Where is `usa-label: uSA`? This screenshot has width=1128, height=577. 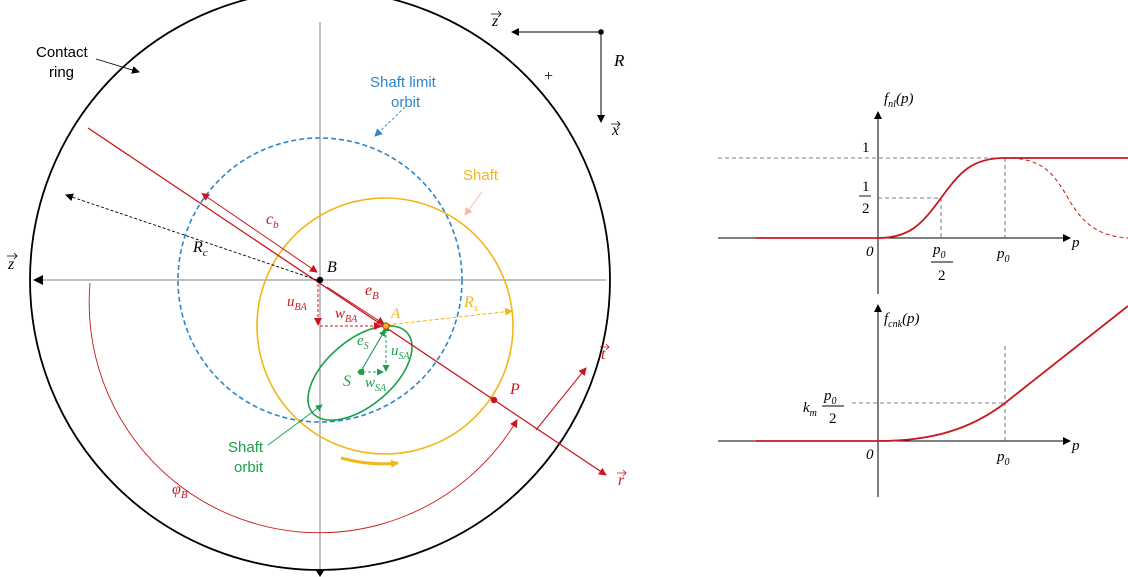 usa-label: uSA is located at coordinates (401, 352).